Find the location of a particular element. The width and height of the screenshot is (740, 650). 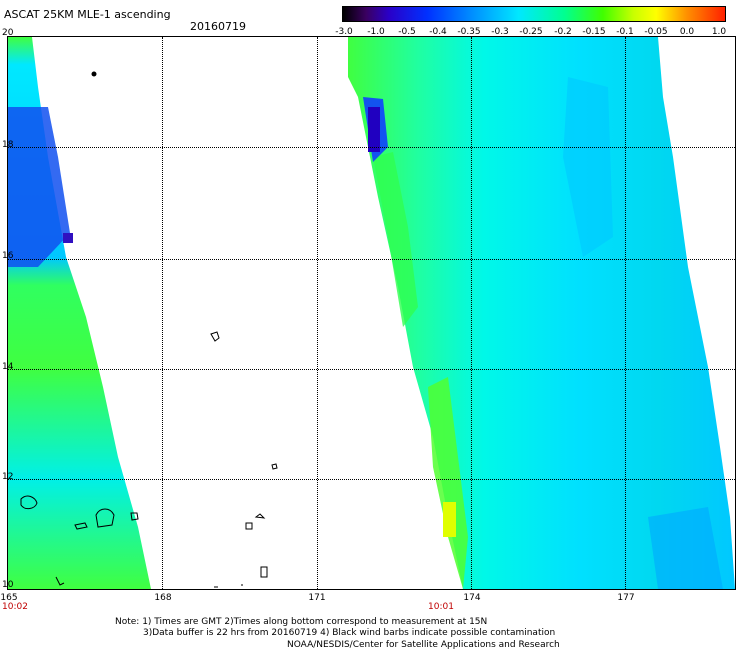

lat-label: 18 is located at coordinates (8, 145).